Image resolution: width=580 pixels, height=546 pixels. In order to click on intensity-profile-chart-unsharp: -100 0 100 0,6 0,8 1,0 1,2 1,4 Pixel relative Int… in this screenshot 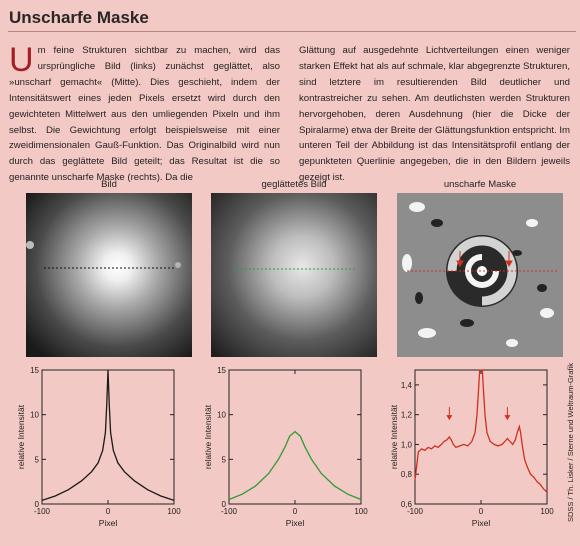, I will do `click(471, 448)`.